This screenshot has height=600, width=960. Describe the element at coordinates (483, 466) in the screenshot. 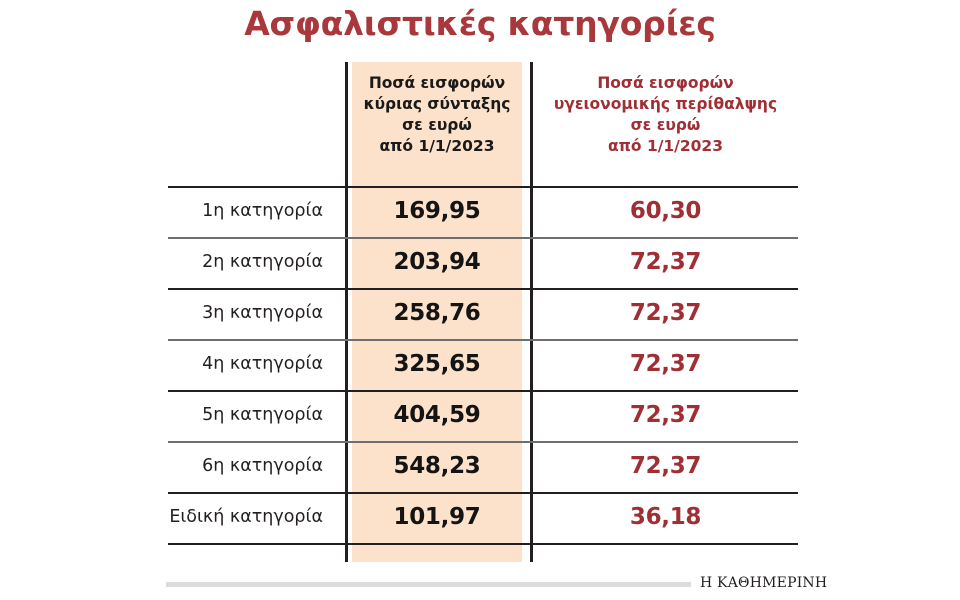

I see `table-row: 6η κατηγορία 548,23 72,37` at that location.